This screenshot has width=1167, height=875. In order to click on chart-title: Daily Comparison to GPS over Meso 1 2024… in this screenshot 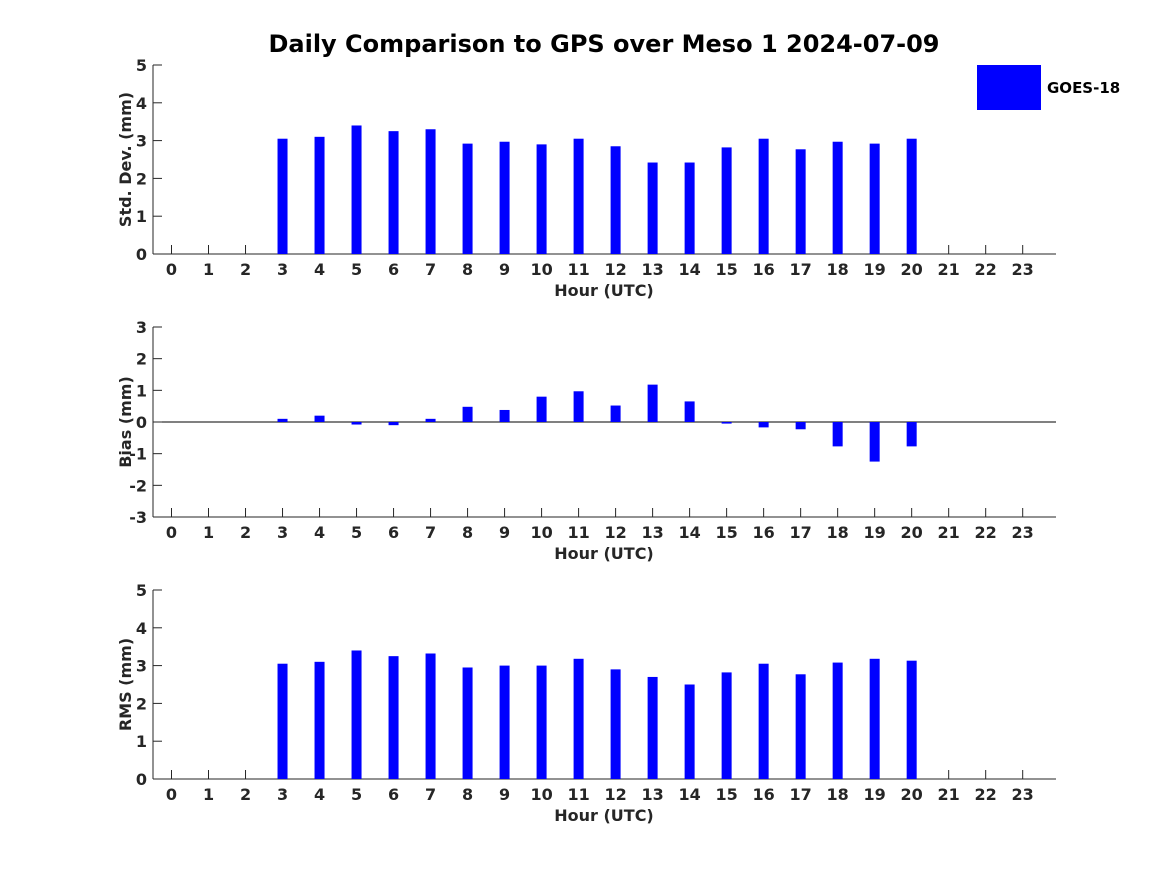, I will do `click(603, 44)`.